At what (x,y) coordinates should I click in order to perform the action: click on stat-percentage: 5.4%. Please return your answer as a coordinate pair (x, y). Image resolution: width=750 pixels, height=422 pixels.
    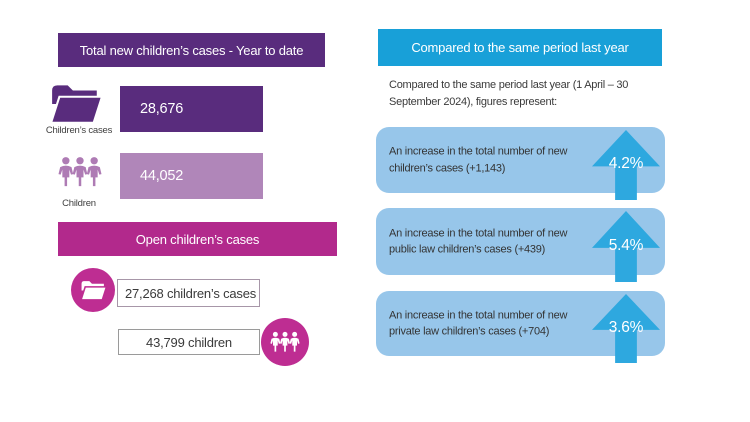
    Looking at the image, I should click on (626, 245).